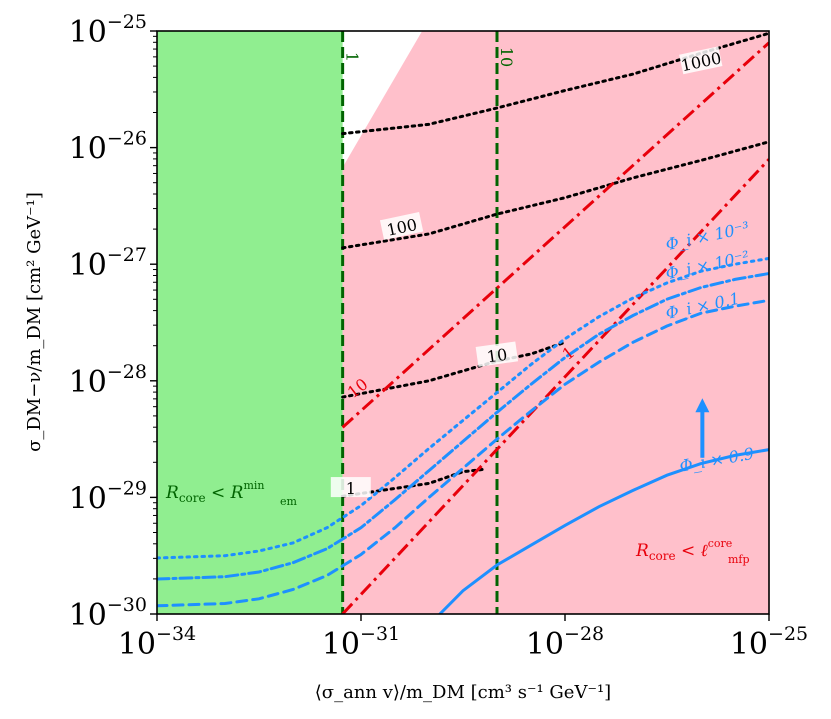  What do you see at coordinates (662, 556) in the screenshot?
I see `pink-label-sub1: core` at bounding box center [662, 556].